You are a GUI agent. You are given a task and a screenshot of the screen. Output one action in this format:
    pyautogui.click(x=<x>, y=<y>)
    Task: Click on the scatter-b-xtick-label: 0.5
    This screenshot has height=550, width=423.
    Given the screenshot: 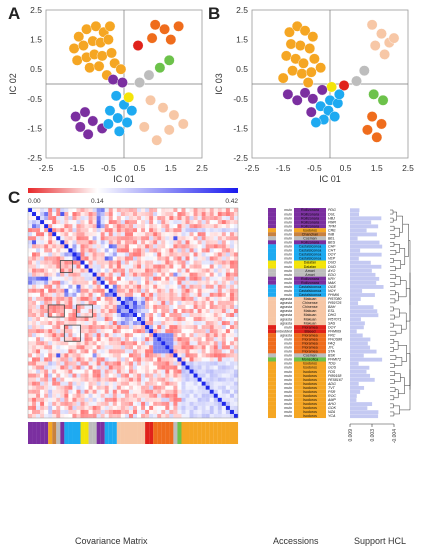 What is the action you would take?
    pyautogui.click(x=346, y=168)
    